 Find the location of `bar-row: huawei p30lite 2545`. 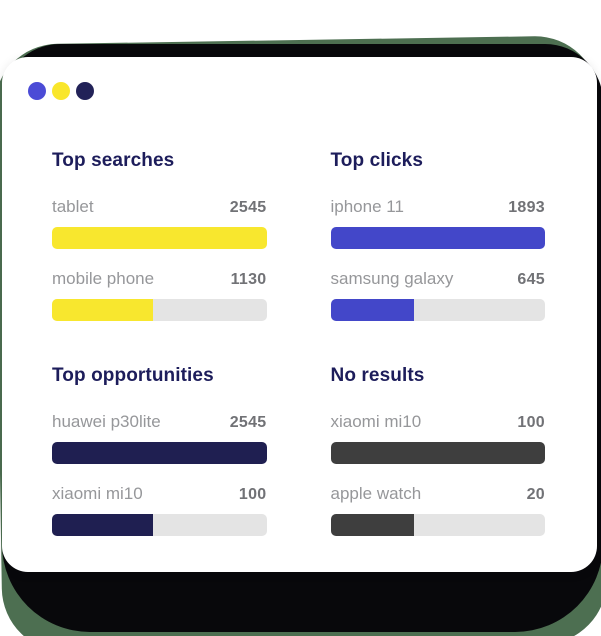

bar-row: huawei p30lite 2545 is located at coordinates (159, 438).